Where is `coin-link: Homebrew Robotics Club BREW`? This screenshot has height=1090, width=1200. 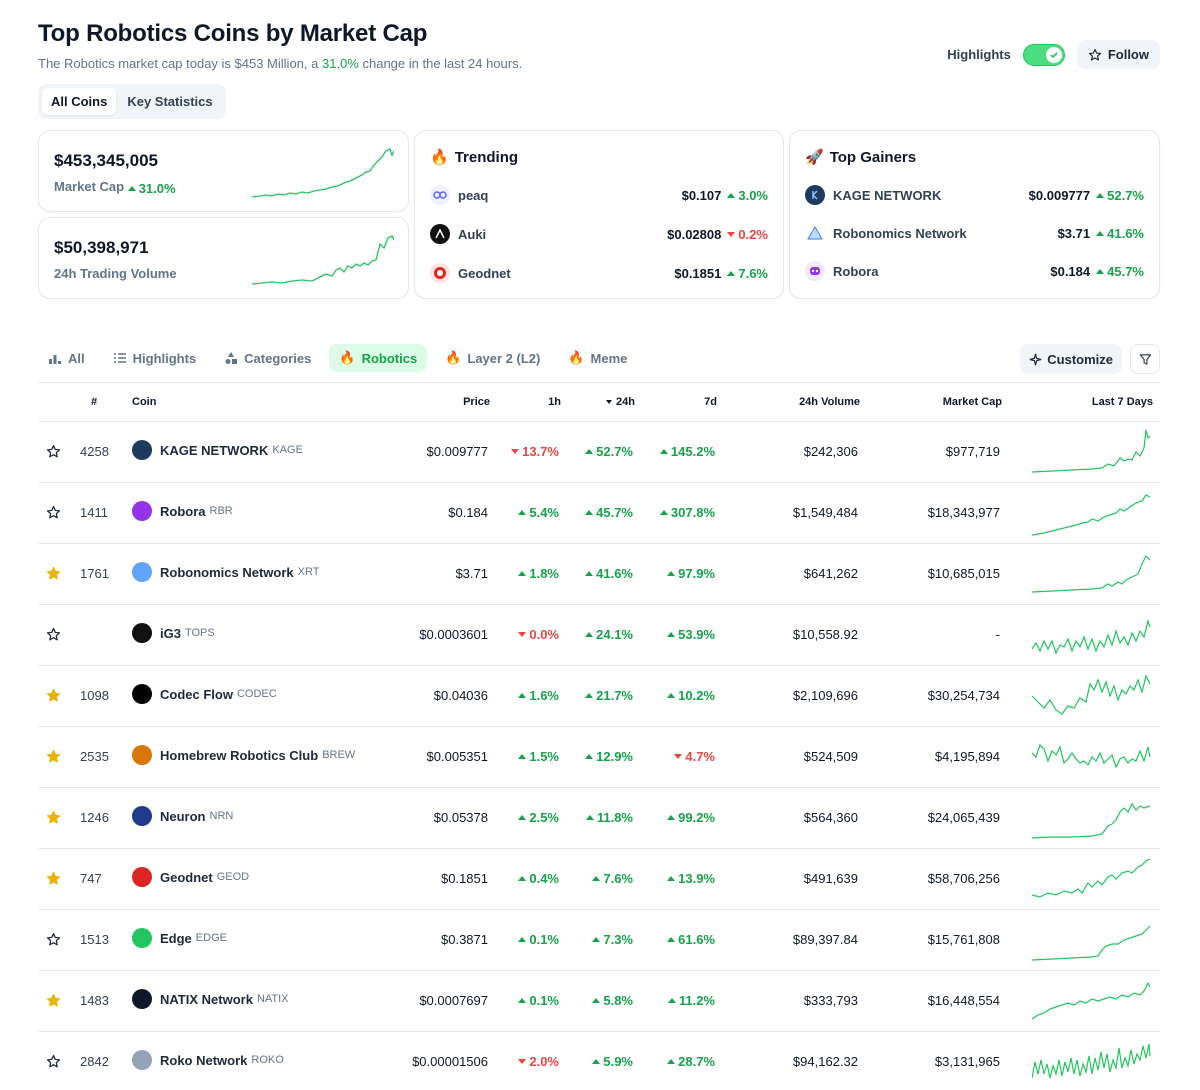 coin-link: Homebrew Robotics Club BREW is located at coordinates (243, 755).